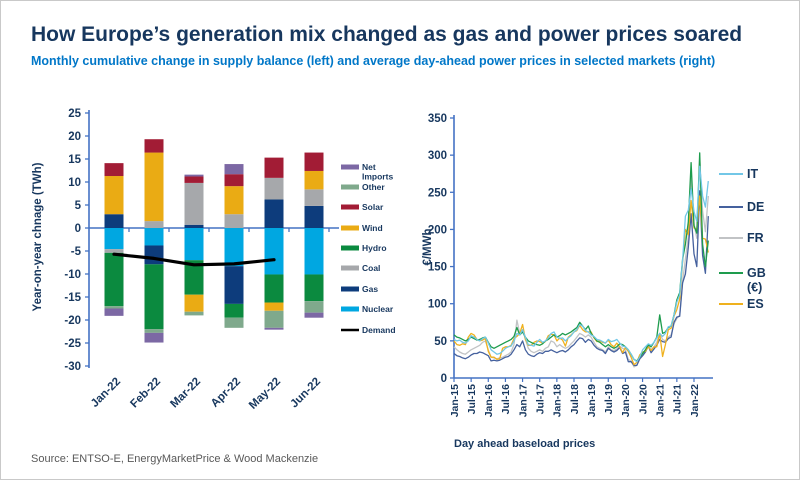 This screenshot has width=800, height=480. I want to click on svg-text: Jan-19, so click(592, 400).